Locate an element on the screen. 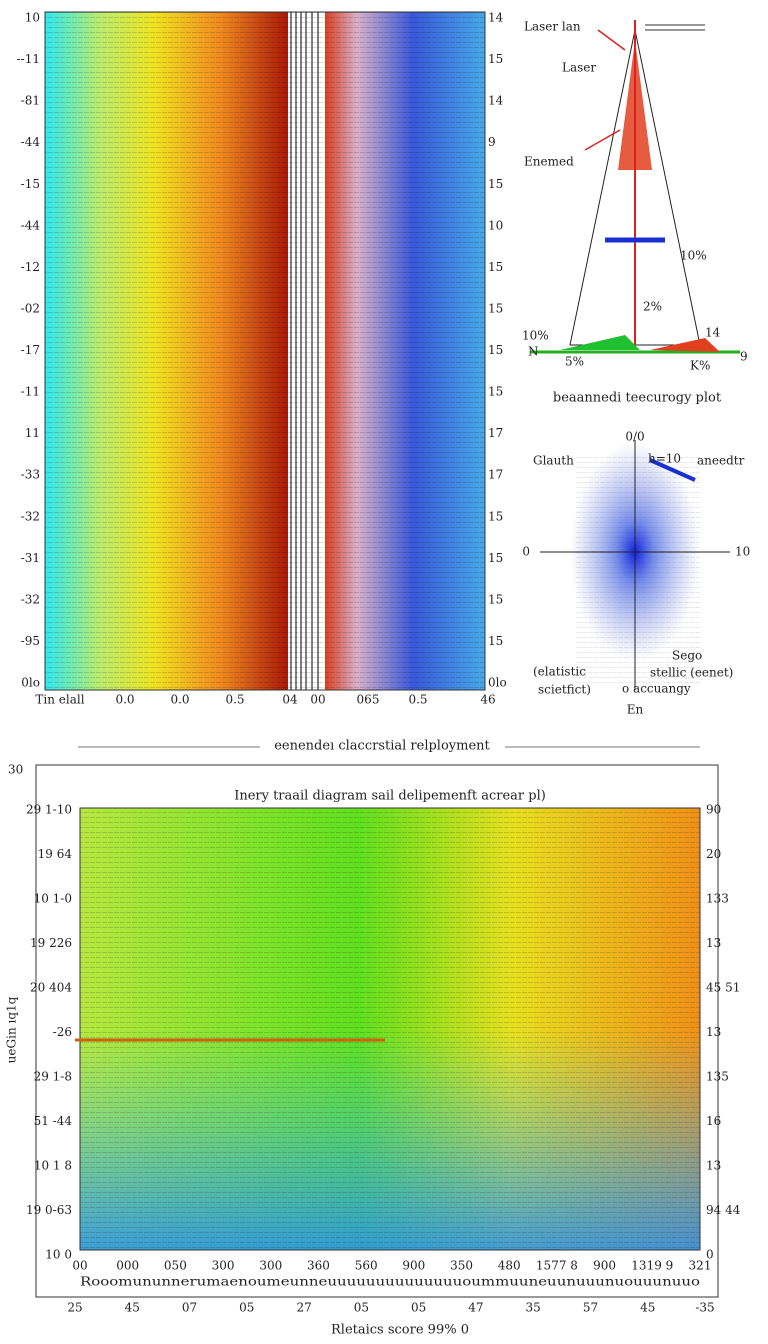 The image size is (768, 1344). x-tick-label: 45 is located at coordinates (132, 1308).